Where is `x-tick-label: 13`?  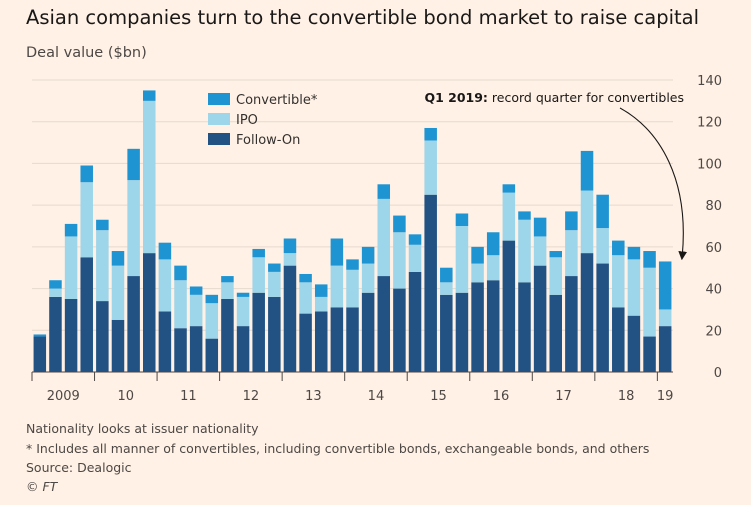 x-tick-label: 13 is located at coordinates (313, 396).